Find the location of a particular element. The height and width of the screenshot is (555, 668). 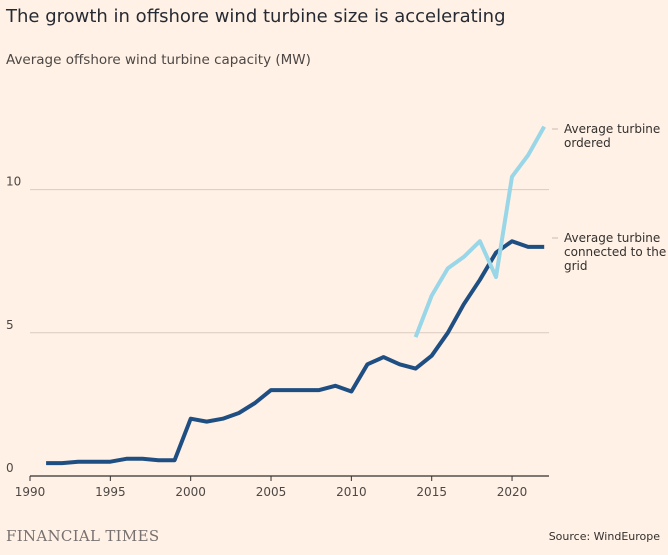

x-tick-label: 2020 is located at coordinates (512, 492).